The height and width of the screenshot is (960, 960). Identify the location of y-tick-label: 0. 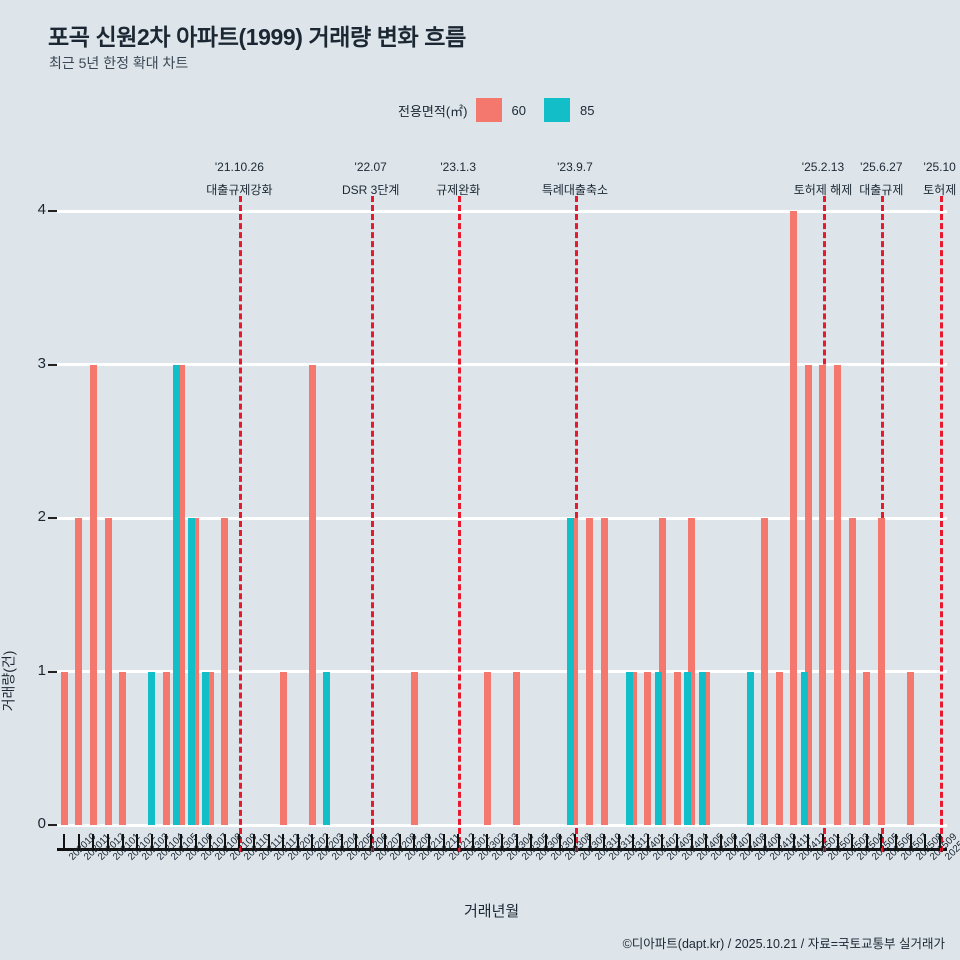
(41, 823).